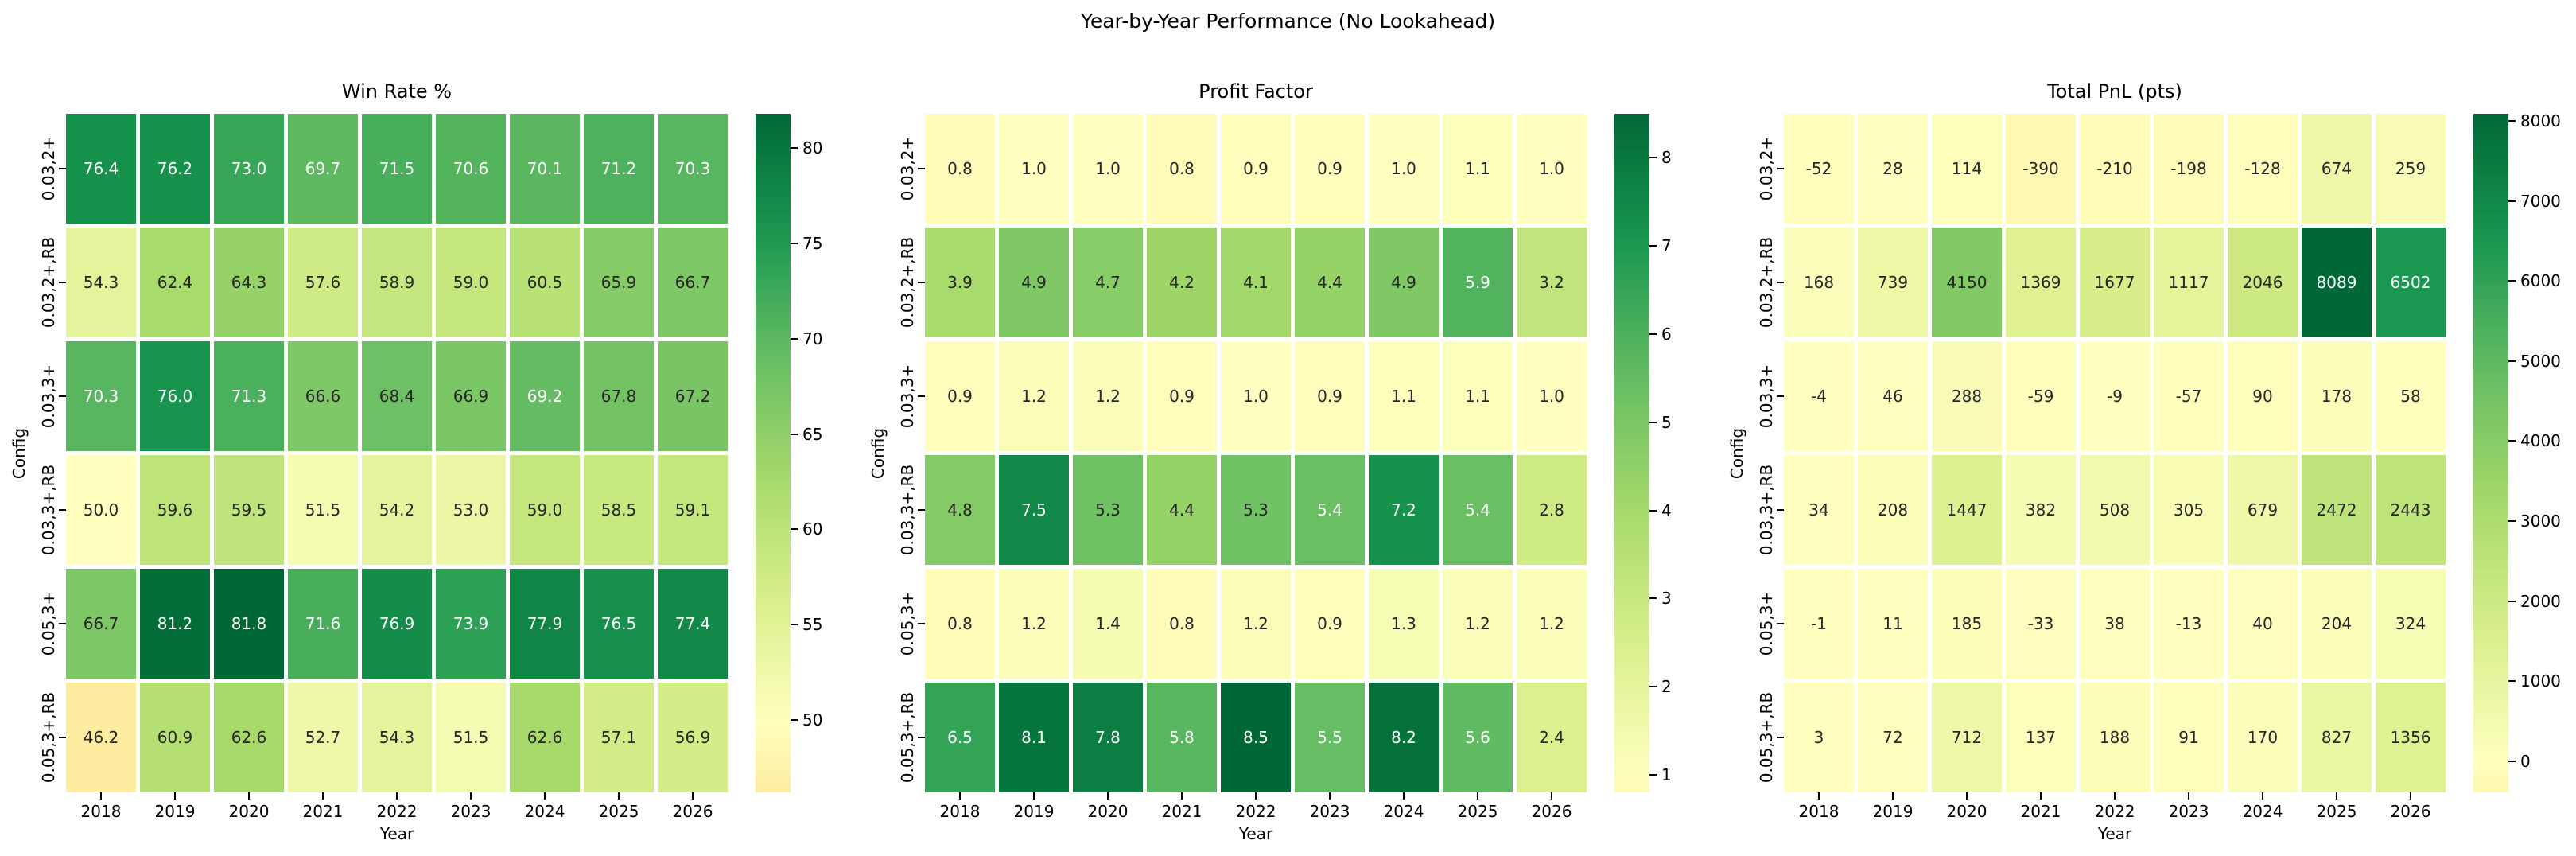 This screenshot has height=856, width=2576. Describe the element at coordinates (1819, 396) in the screenshot. I see `heatmap-cell: -4` at that location.